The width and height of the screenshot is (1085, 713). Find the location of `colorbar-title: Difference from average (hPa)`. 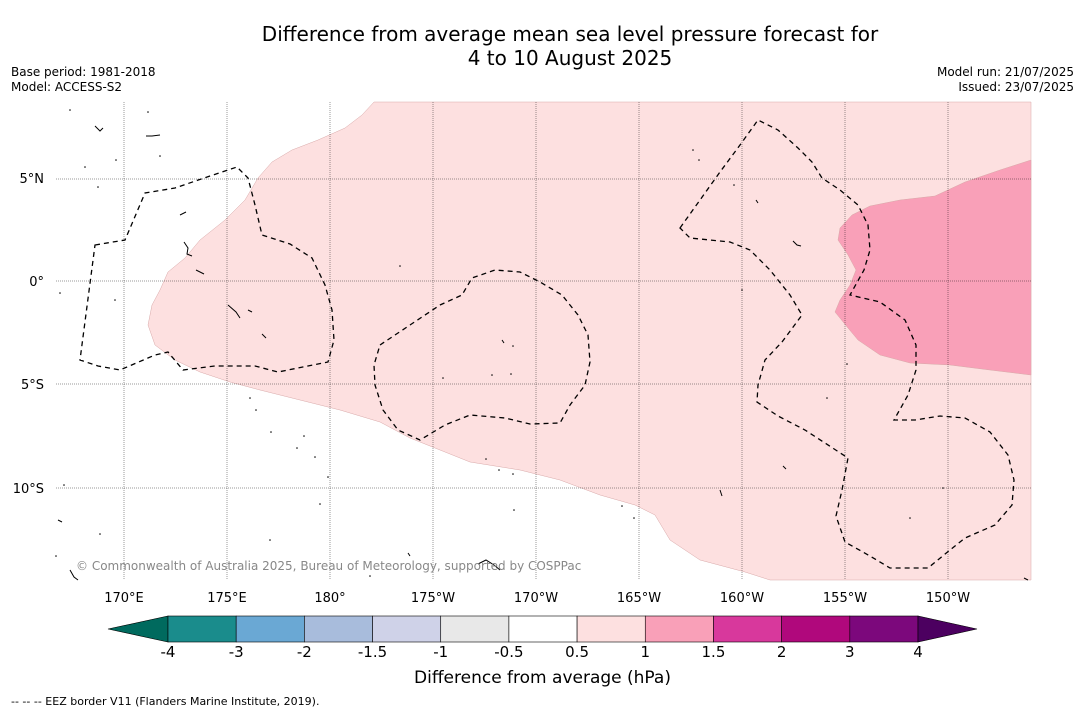

colorbar-title: Difference from average (hPa) is located at coordinates (542, 678).